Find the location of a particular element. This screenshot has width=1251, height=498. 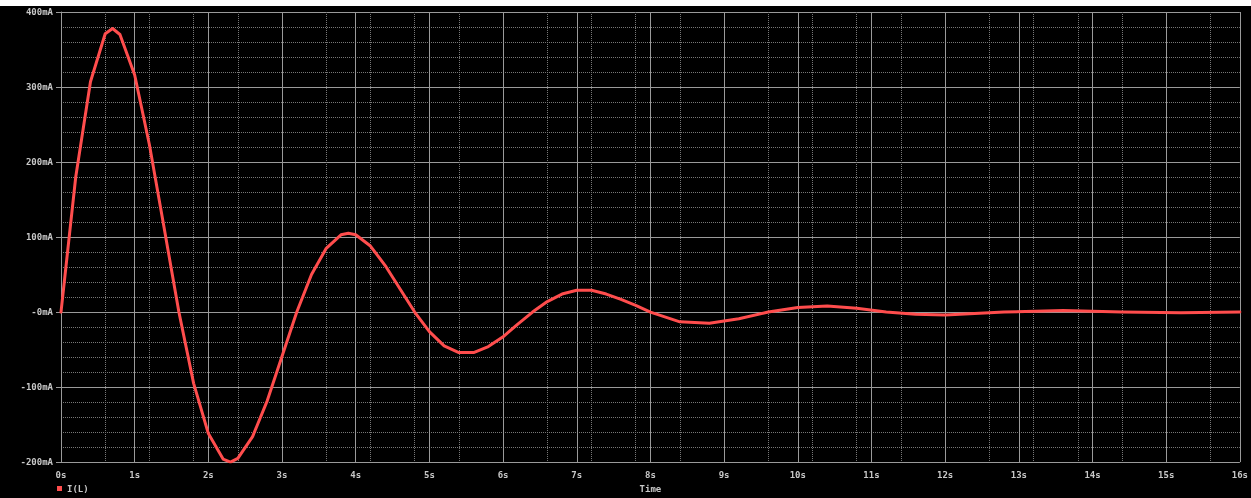

x-tick-label: 11s is located at coordinates (871, 474).